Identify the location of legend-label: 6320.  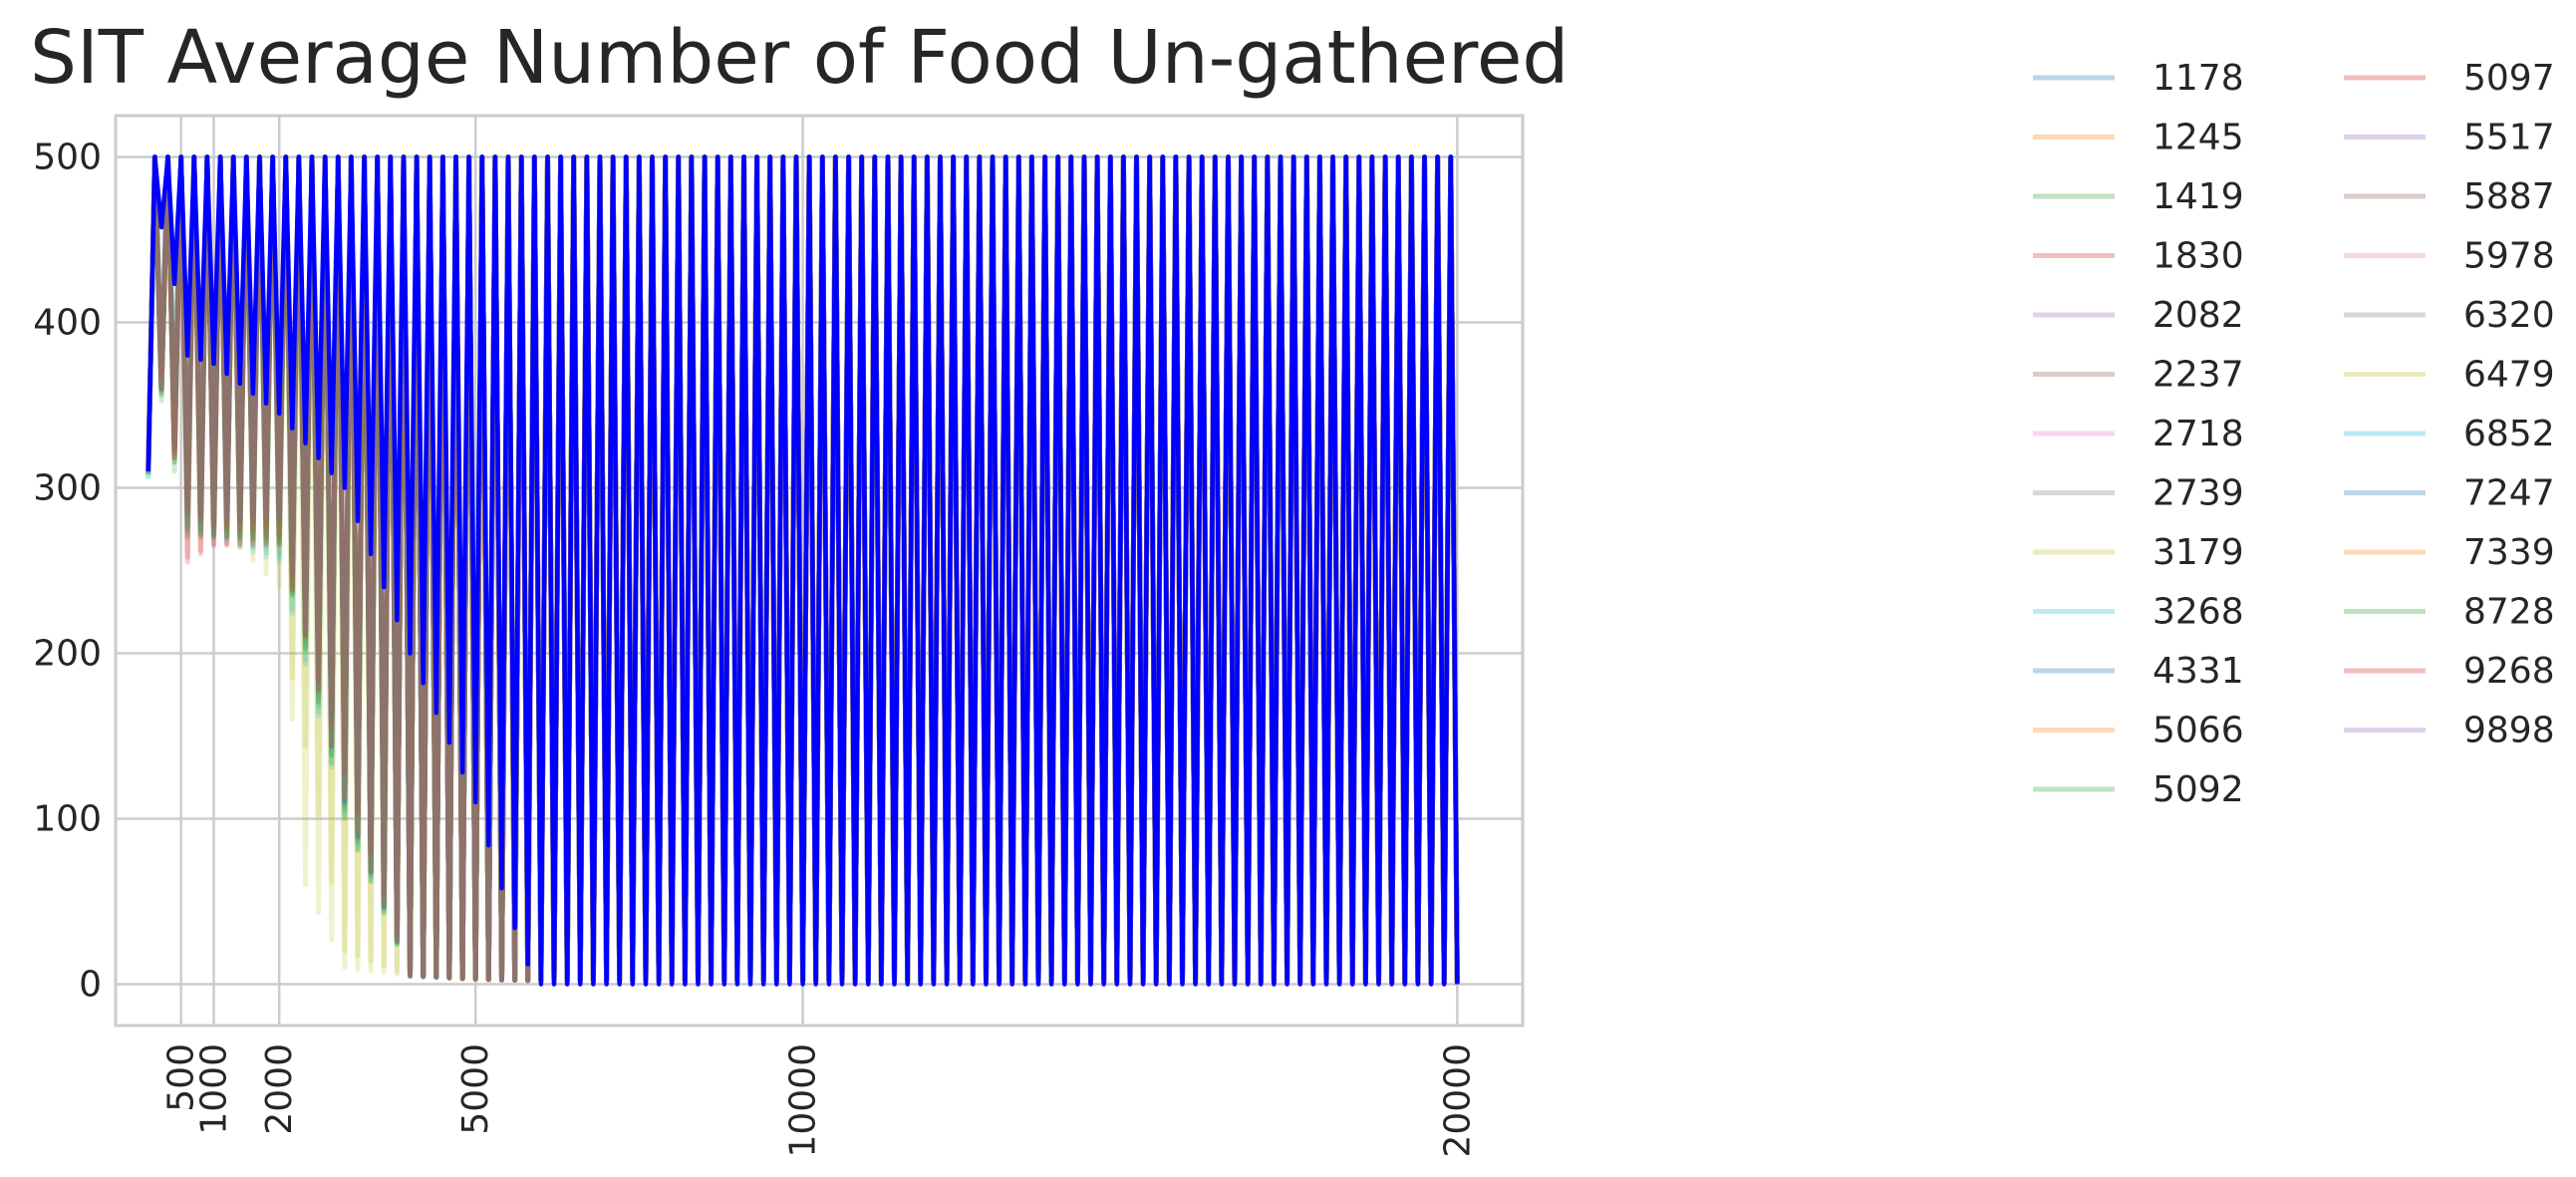
(2509, 315).